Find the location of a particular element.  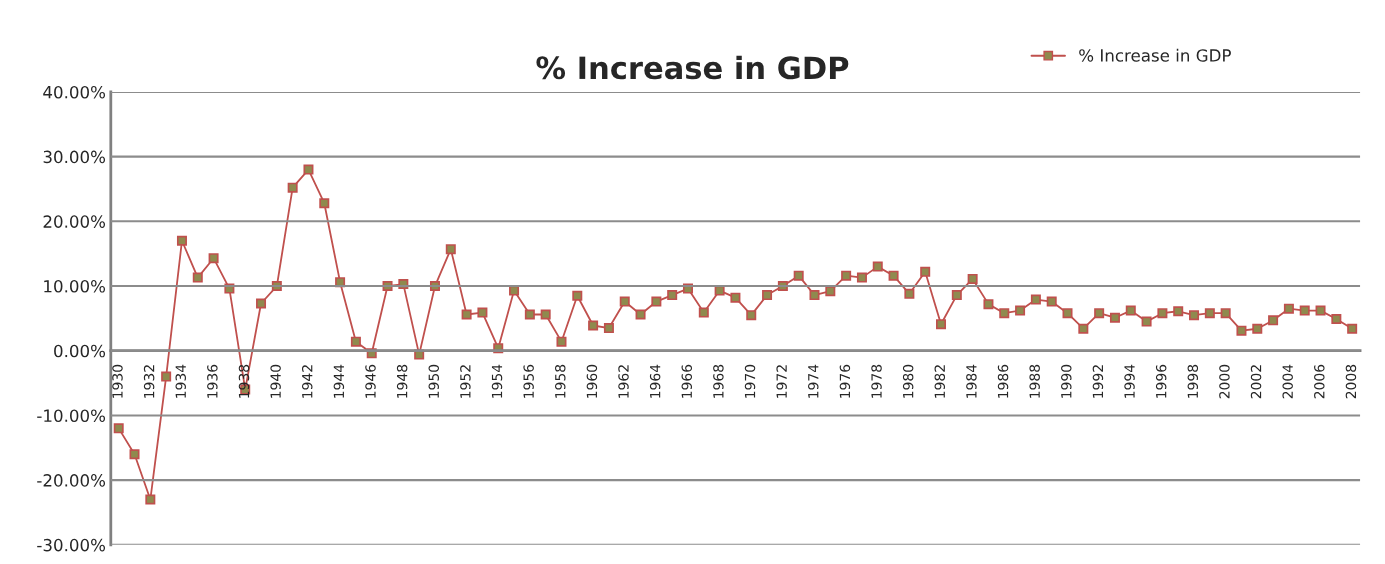

x-tick-label: 1950 is located at coordinates (434, 381).